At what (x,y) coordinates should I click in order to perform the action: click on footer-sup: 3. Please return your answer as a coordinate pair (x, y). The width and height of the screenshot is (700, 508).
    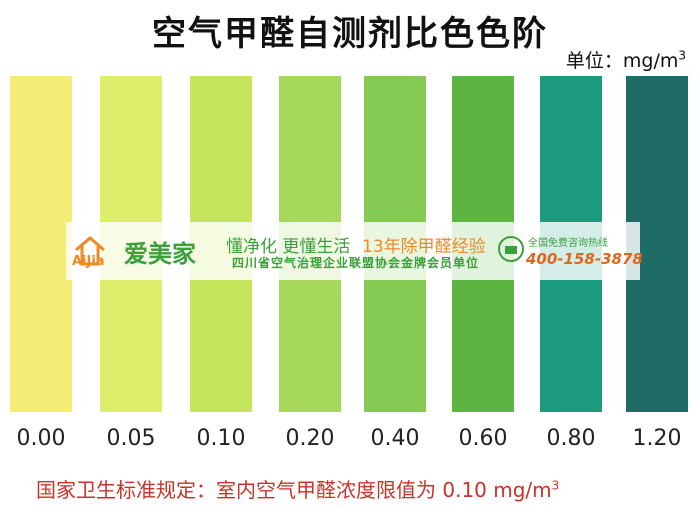
    Looking at the image, I should click on (555, 485).